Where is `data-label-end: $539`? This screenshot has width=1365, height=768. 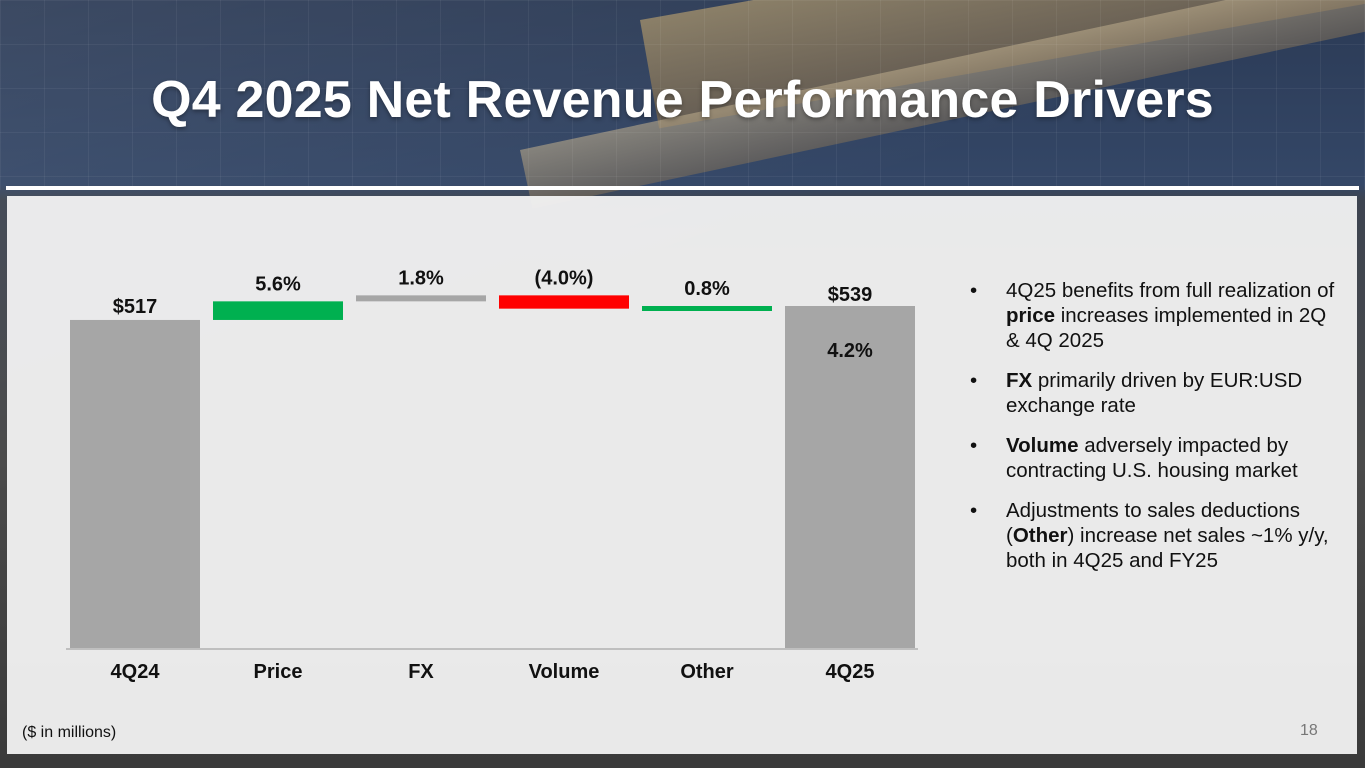
data-label-end: $539 is located at coordinates (850, 295).